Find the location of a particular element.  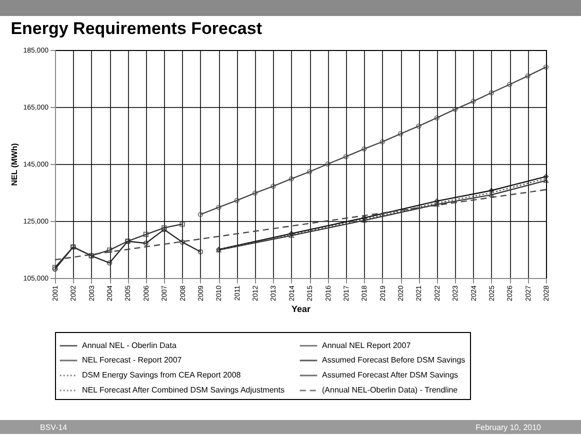

legend-label: Annual NEL - Oberlin Data is located at coordinates (129, 345).